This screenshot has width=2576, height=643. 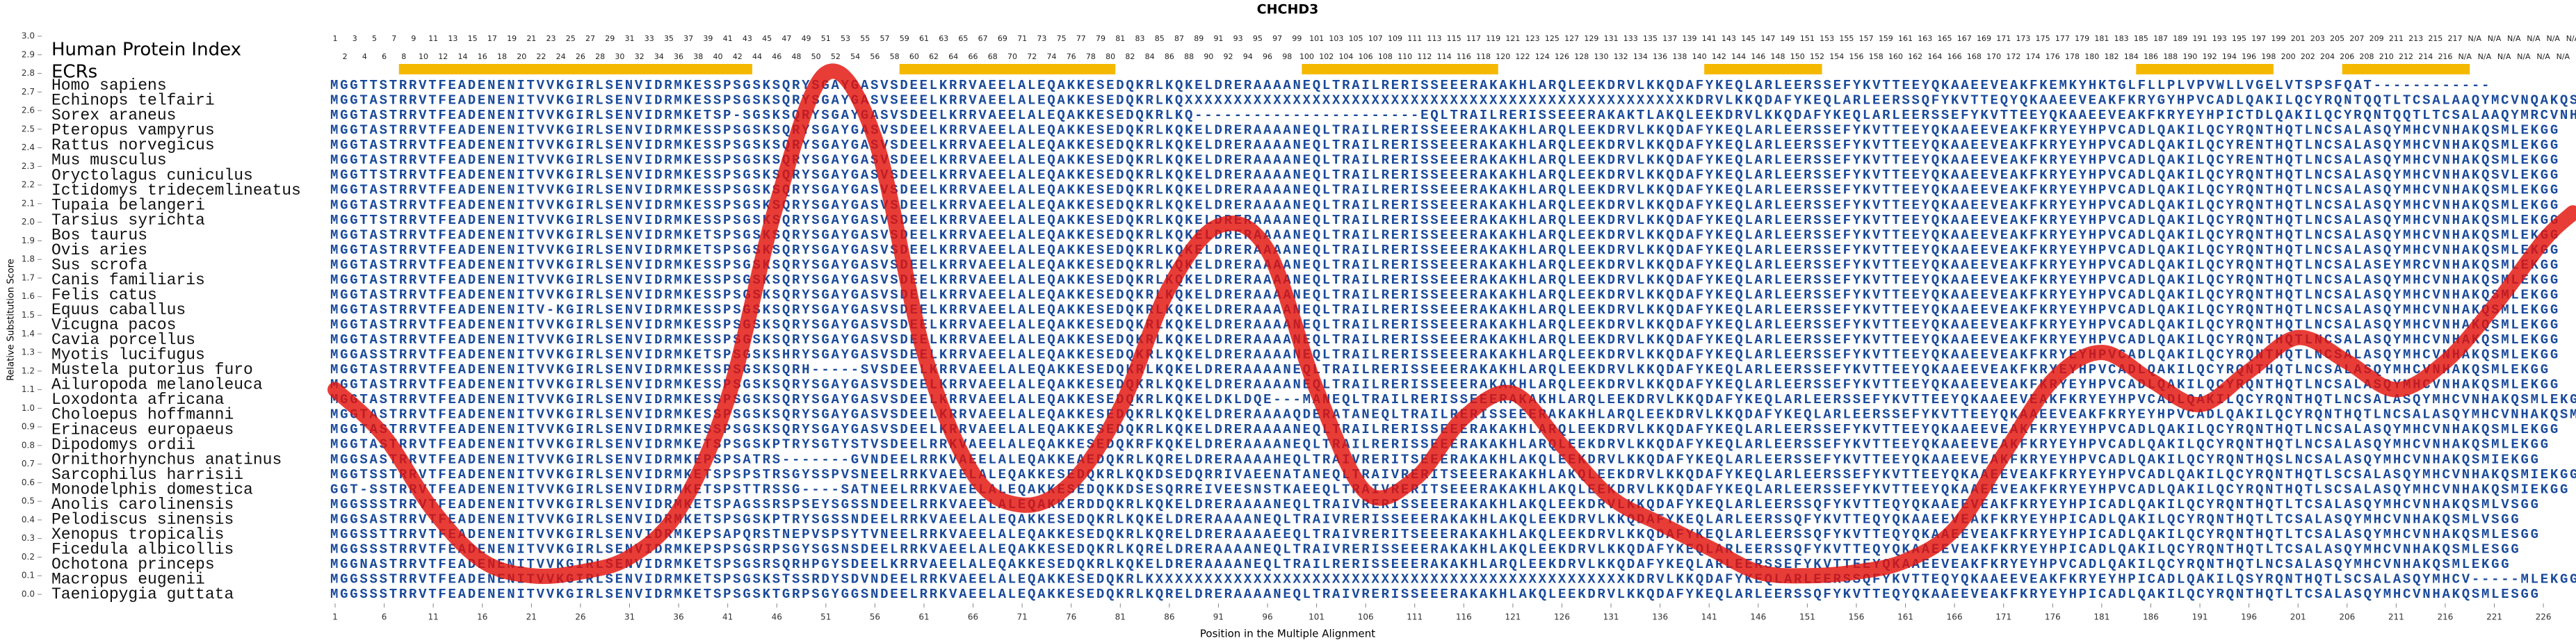 What do you see at coordinates (826, 38) in the screenshot?
I see `index-label: 51` at bounding box center [826, 38].